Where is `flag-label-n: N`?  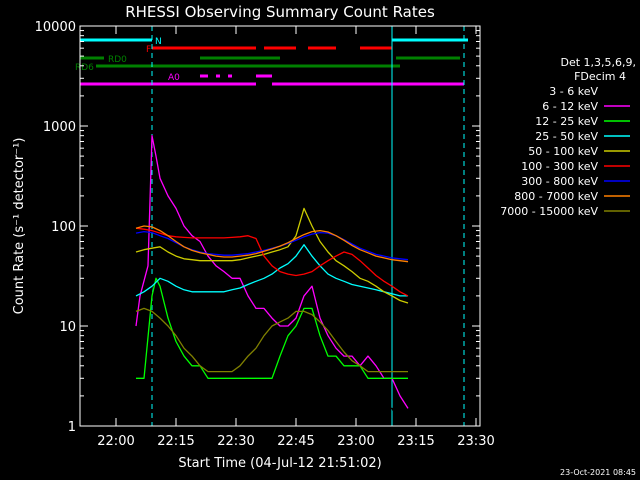 flag-label-n: N is located at coordinates (158, 42).